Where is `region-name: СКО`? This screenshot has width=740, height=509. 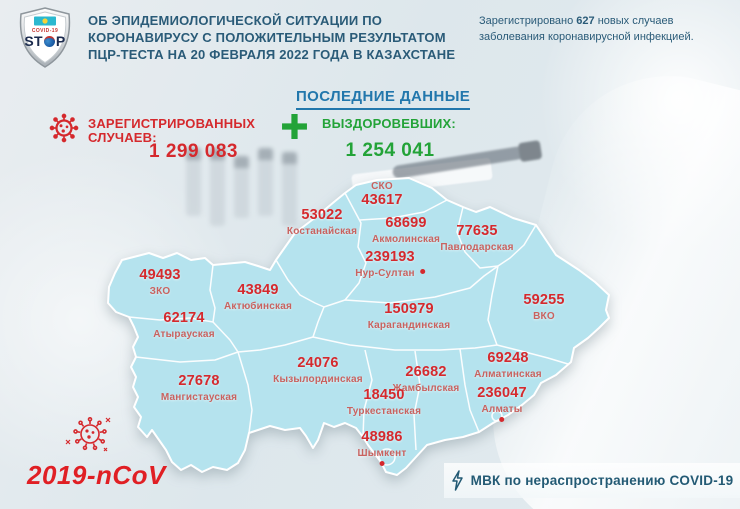 region-name: СКО is located at coordinates (382, 186).